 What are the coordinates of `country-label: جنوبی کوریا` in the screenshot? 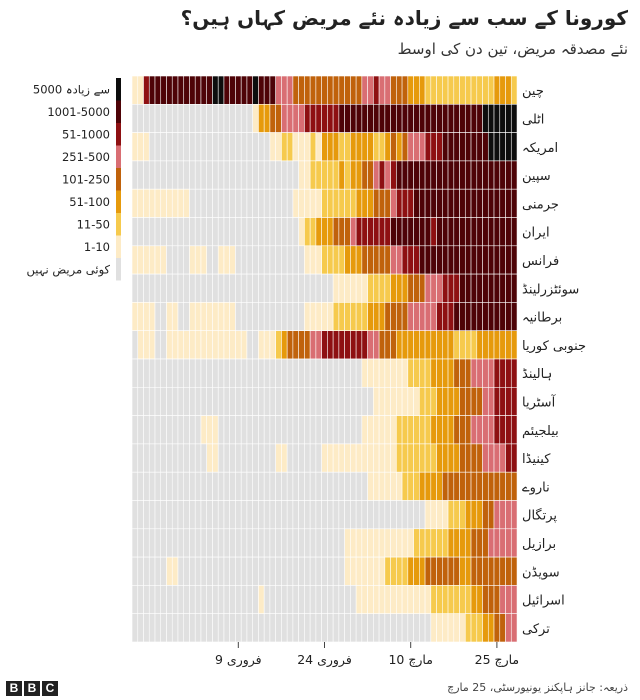 It's located at (554, 346).